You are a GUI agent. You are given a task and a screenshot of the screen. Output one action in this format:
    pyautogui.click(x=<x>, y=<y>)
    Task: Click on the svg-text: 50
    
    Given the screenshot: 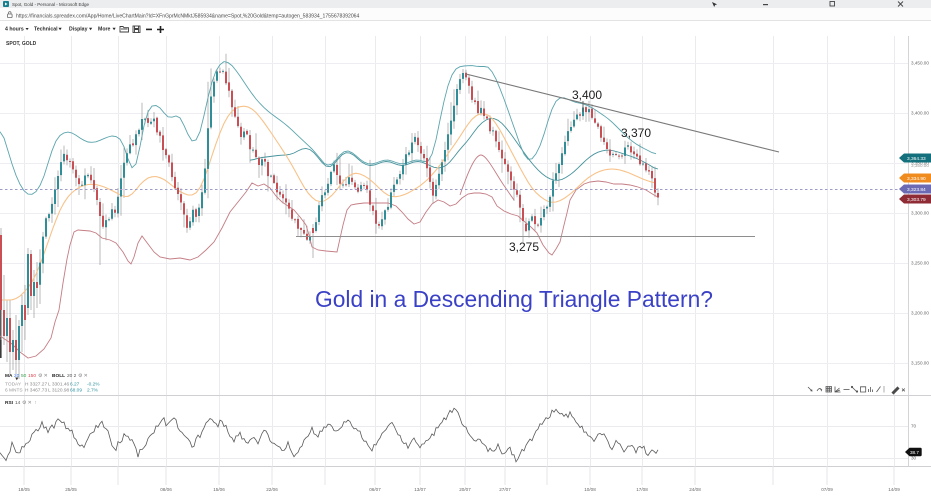 What is the action you would take?
    pyautogui.click(x=24, y=376)
    